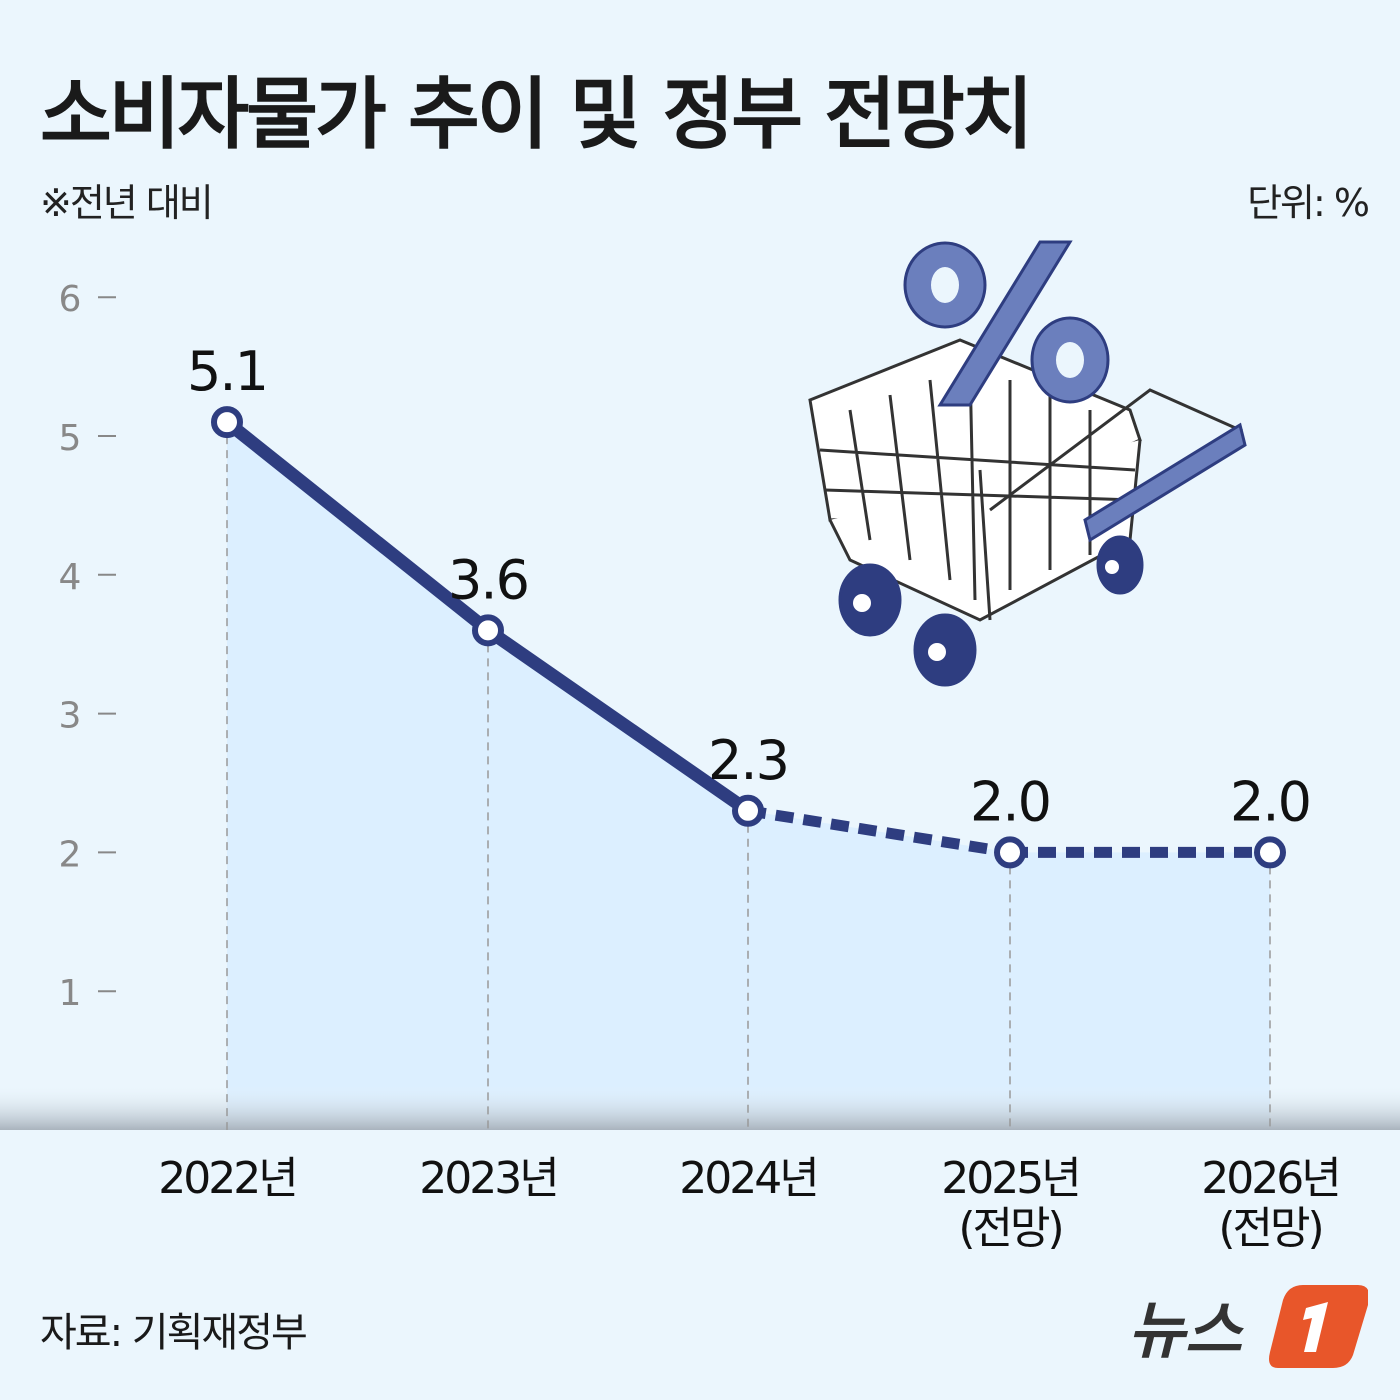  What do you see at coordinates (70, 299) in the screenshot?
I see `y-tick-label: 6` at bounding box center [70, 299].